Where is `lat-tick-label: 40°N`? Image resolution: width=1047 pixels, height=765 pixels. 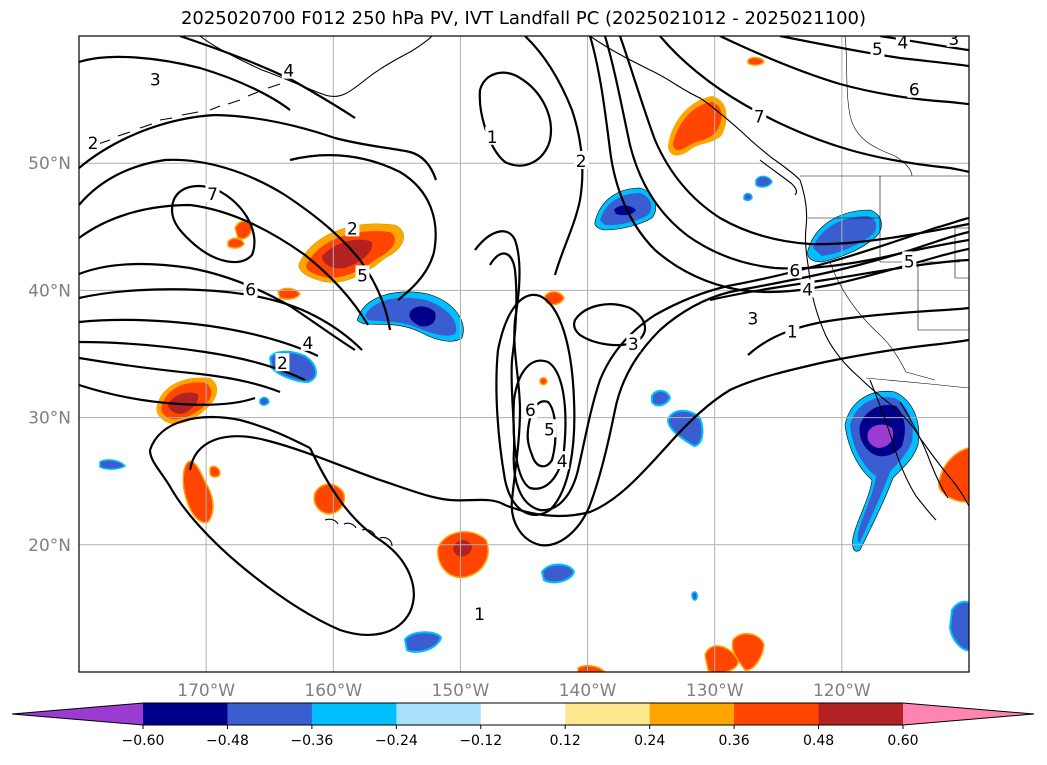
lat-tick-label: 40°N is located at coordinates (49, 291).